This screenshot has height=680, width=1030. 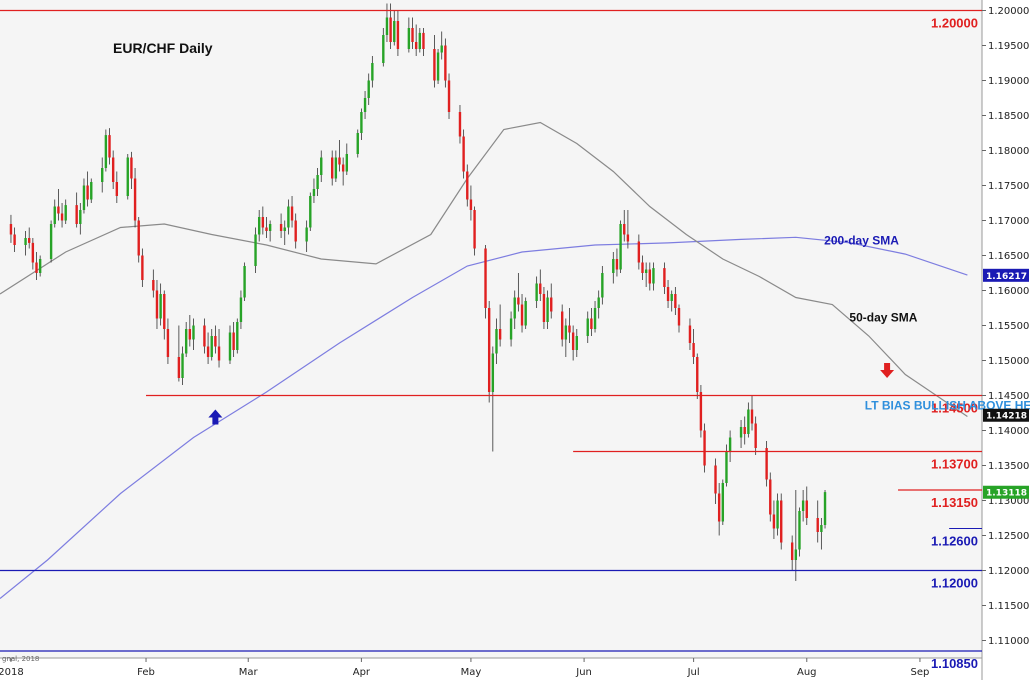 I want to click on level-label: 1.20000, so click(x=954, y=23).